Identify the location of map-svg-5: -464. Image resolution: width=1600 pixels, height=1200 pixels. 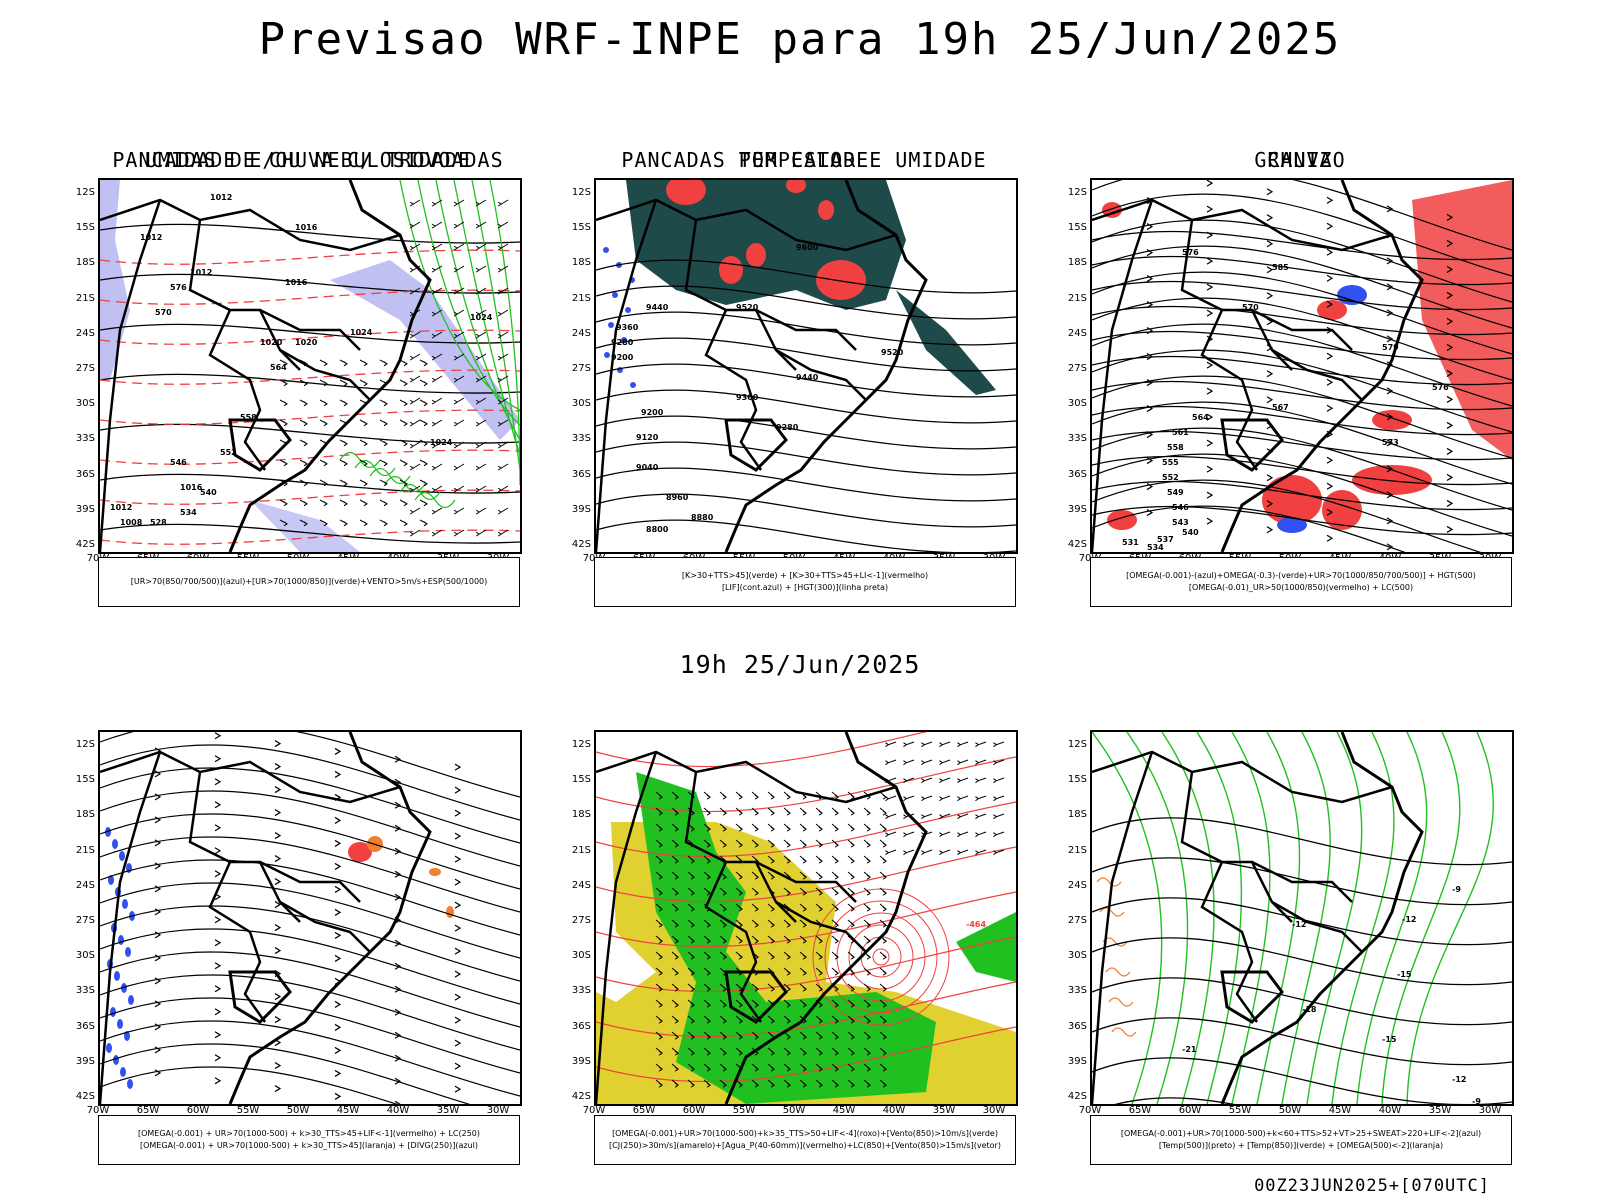
(806, 918).